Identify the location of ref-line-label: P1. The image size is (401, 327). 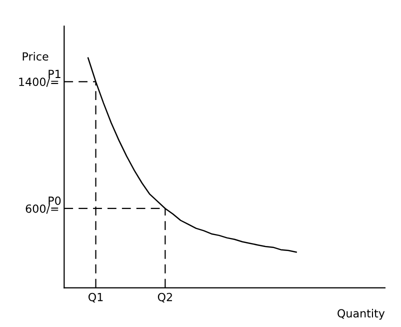
(54, 74).